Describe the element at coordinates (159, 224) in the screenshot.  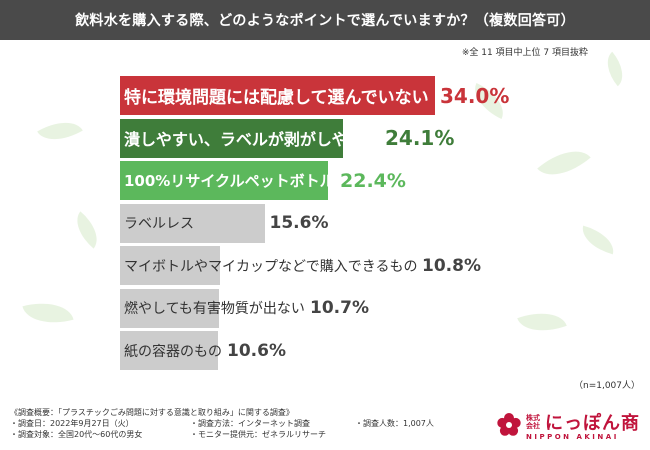
I see `bar-label: ラベルレス` at that location.